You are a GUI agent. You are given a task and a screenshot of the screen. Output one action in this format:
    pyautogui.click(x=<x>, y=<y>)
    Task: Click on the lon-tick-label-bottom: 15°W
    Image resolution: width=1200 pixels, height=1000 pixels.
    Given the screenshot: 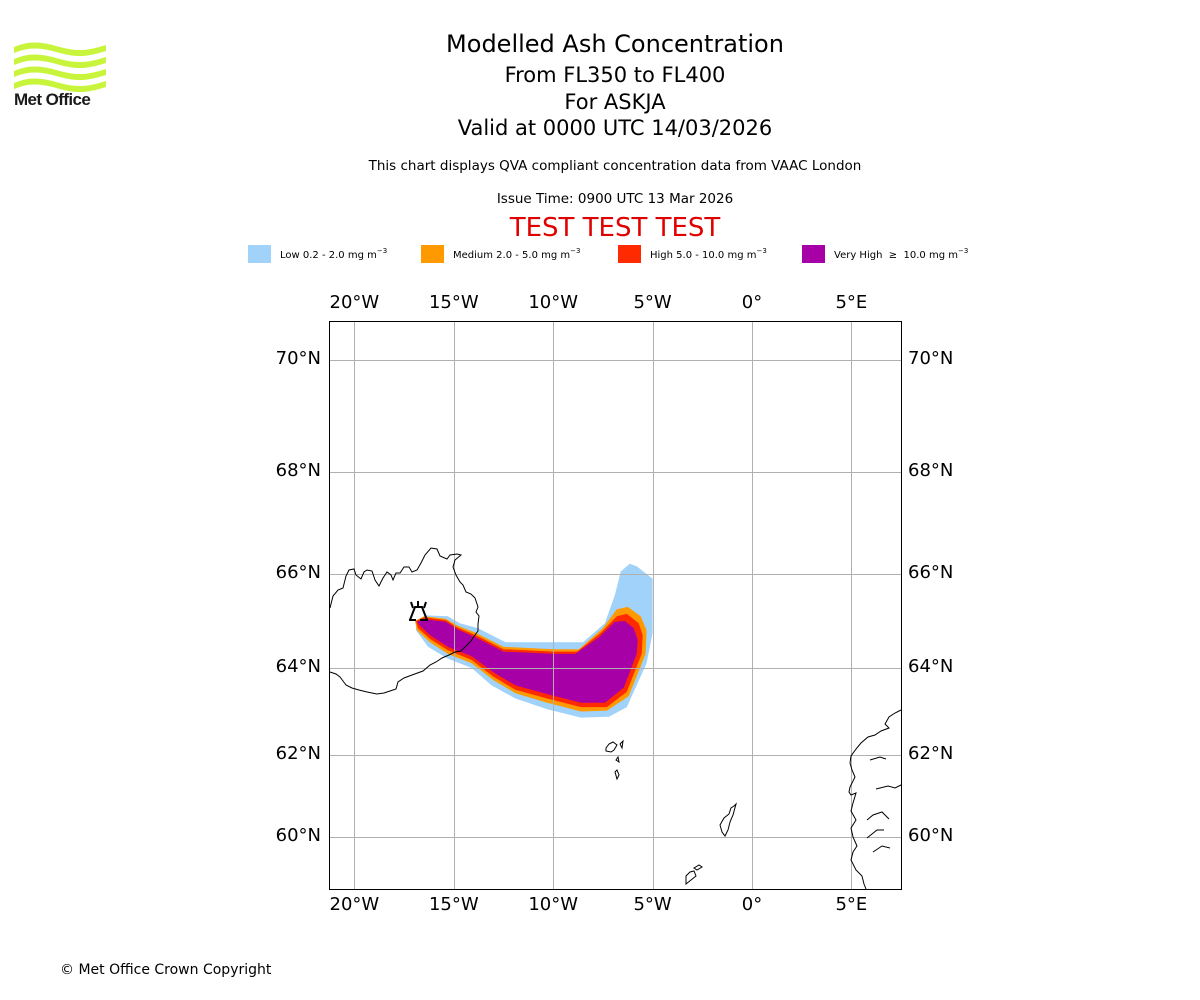 What is the action you would take?
    pyautogui.click(x=453, y=904)
    